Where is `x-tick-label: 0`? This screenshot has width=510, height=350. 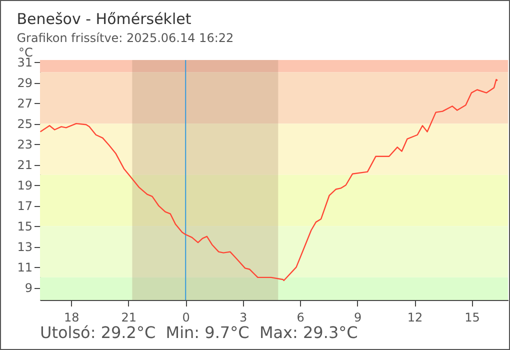 x-tick-label: 0 is located at coordinates (186, 317).